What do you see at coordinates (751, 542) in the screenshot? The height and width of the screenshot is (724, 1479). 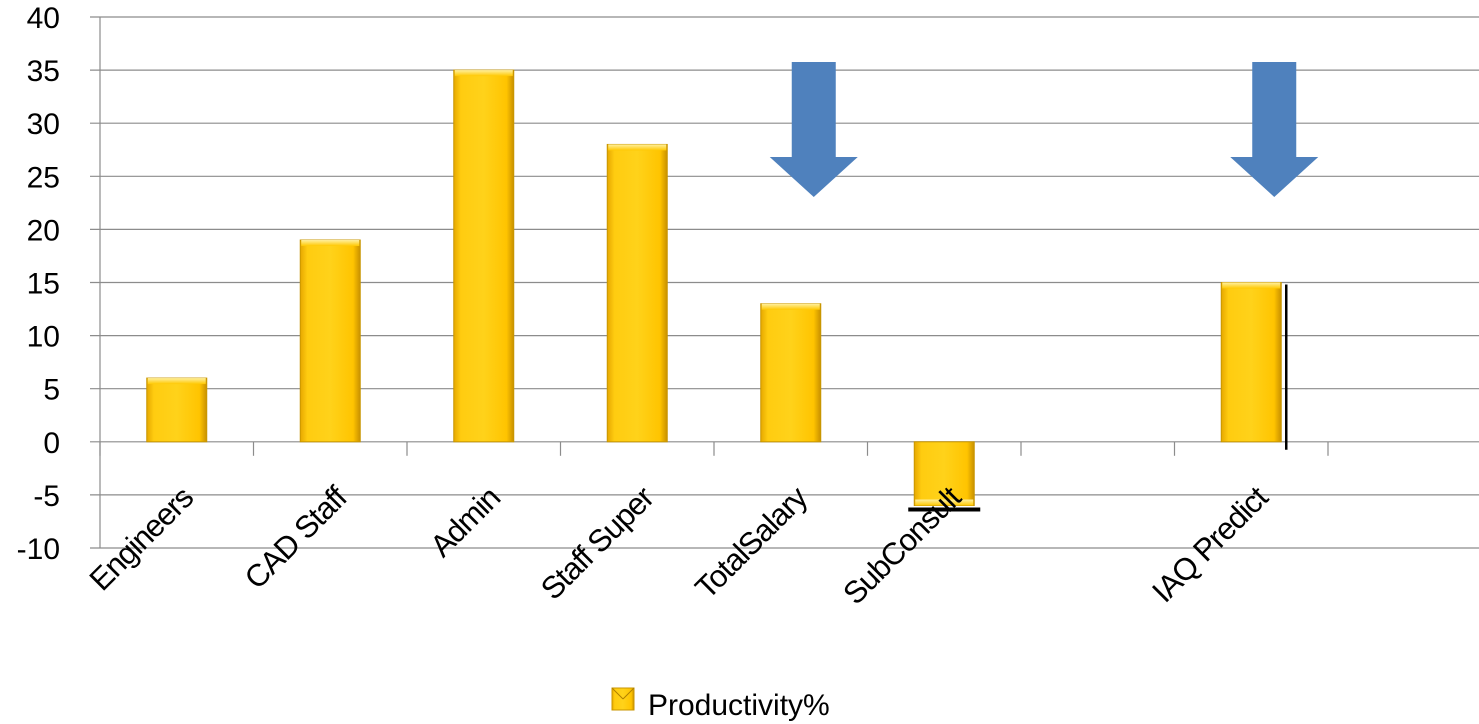 I see `category-label: TotalSalary` at bounding box center [751, 542].